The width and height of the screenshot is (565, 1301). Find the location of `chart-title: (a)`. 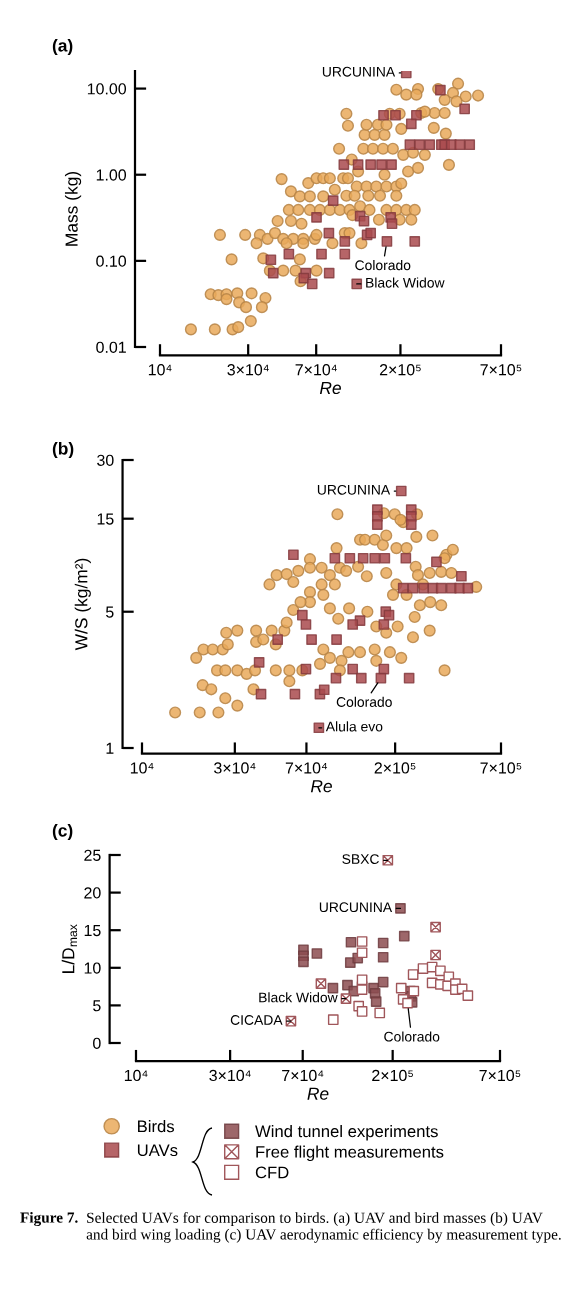

chart-title: (a) is located at coordinates (62, 47).